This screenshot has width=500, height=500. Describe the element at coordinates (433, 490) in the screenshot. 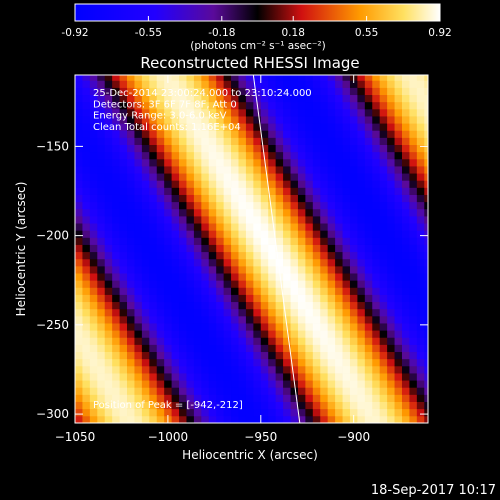

I see `footer-timestamp: 18-Sep-2017 10:17` at that location.